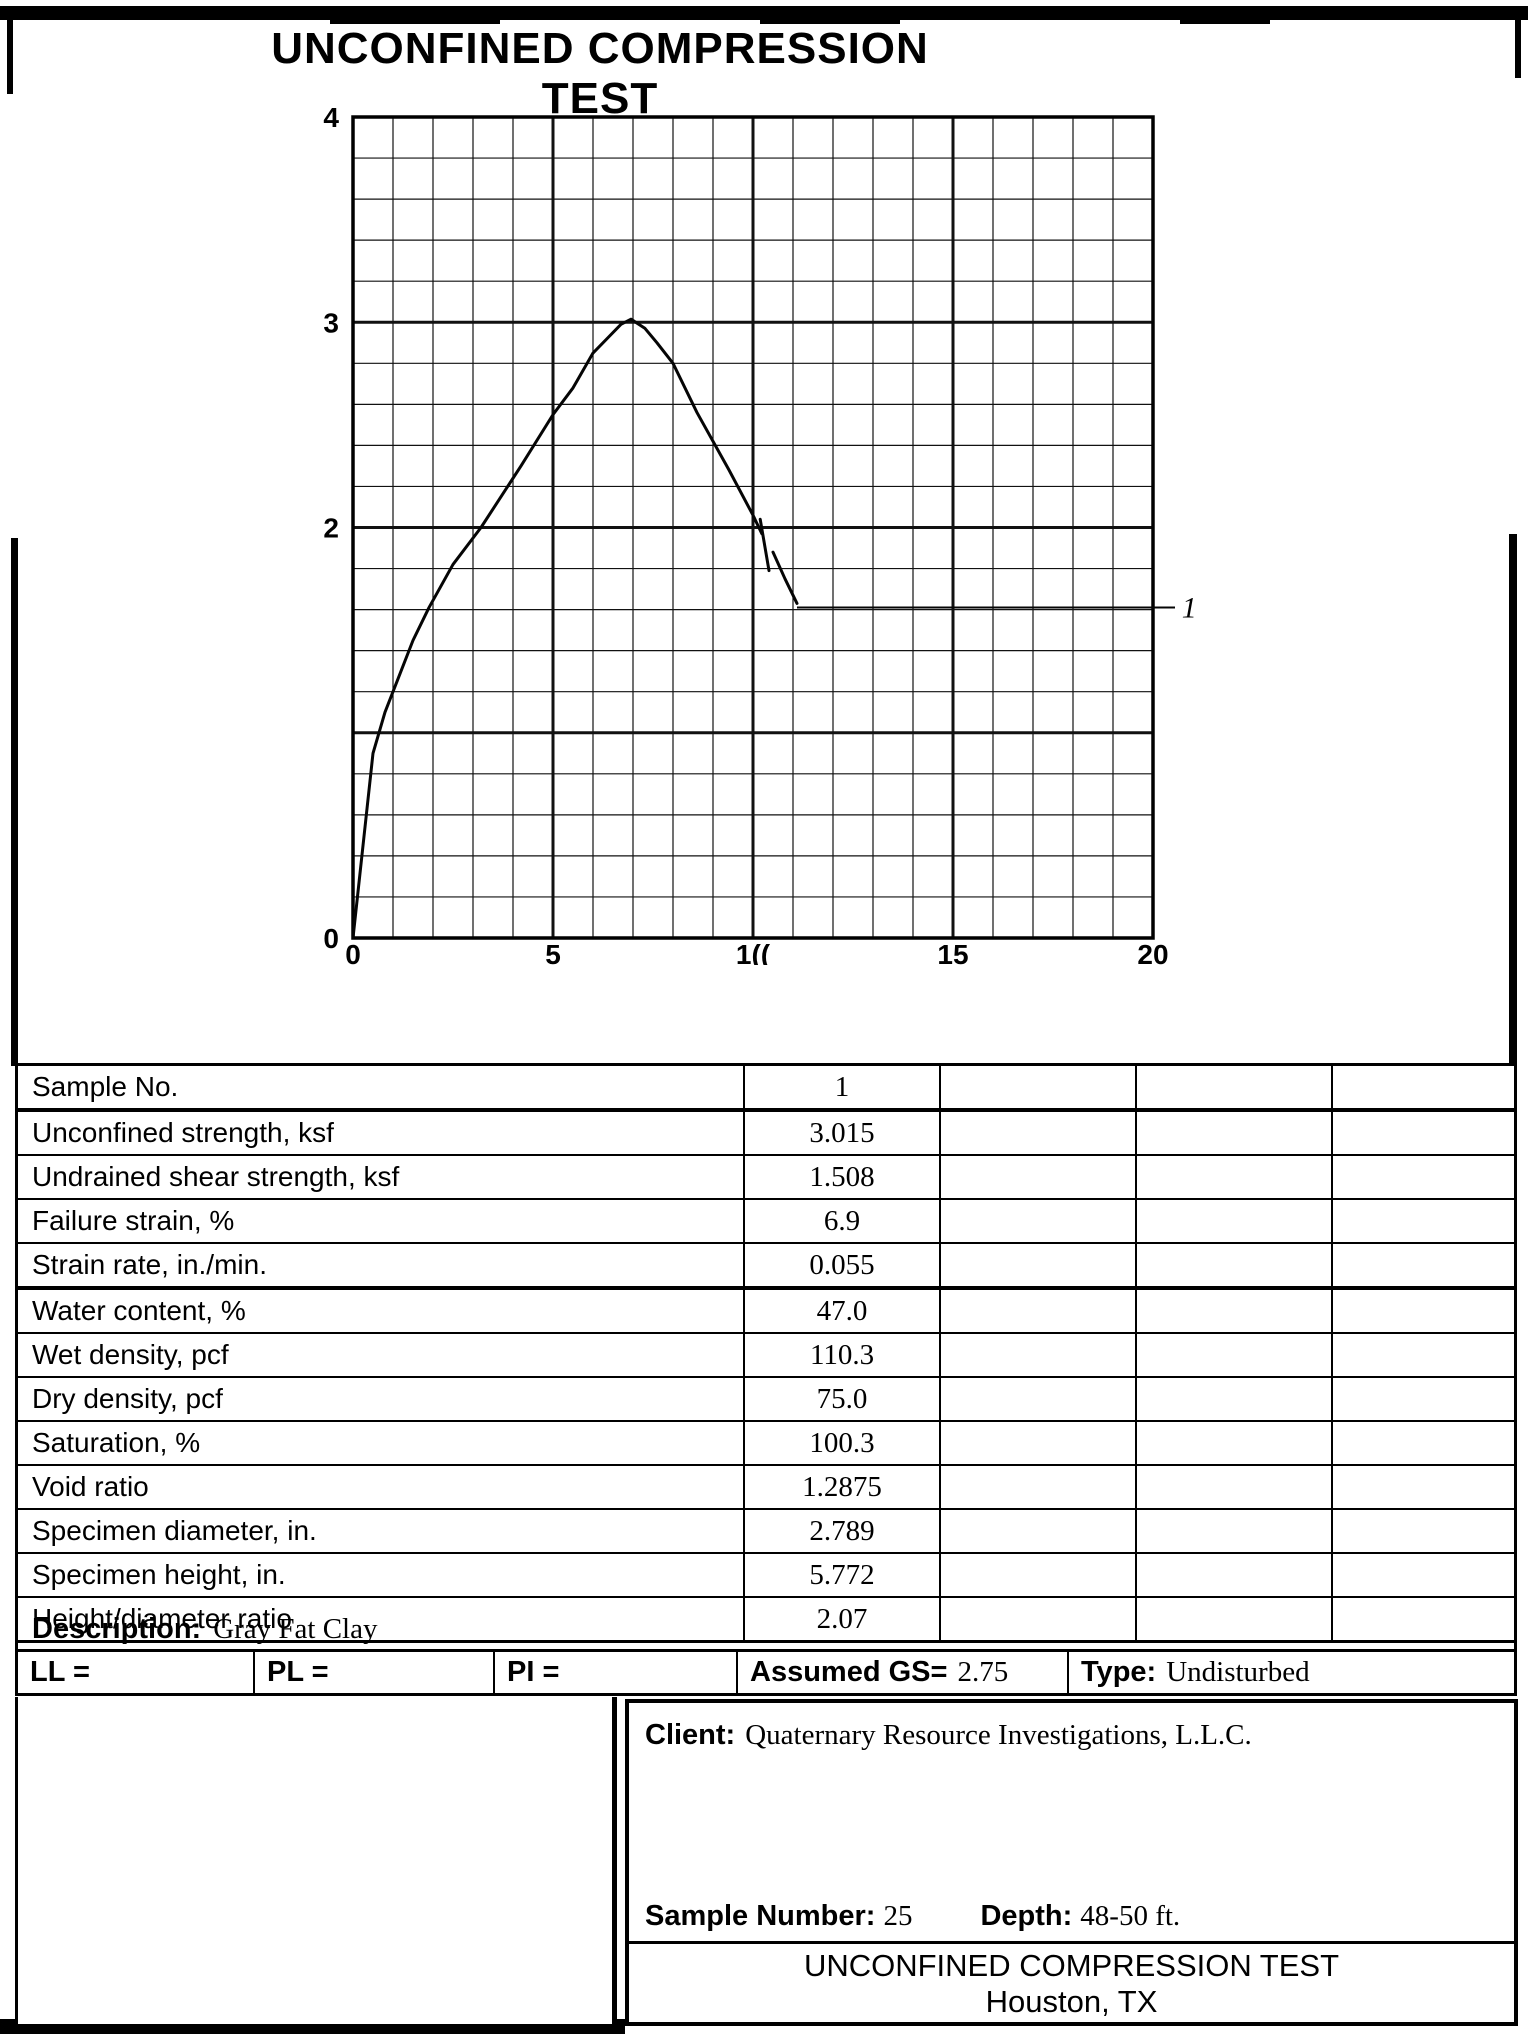  Describe the element at coordinates (1238, 1672) in the screenshot. I see `type-value: Undisturbed` at that location.